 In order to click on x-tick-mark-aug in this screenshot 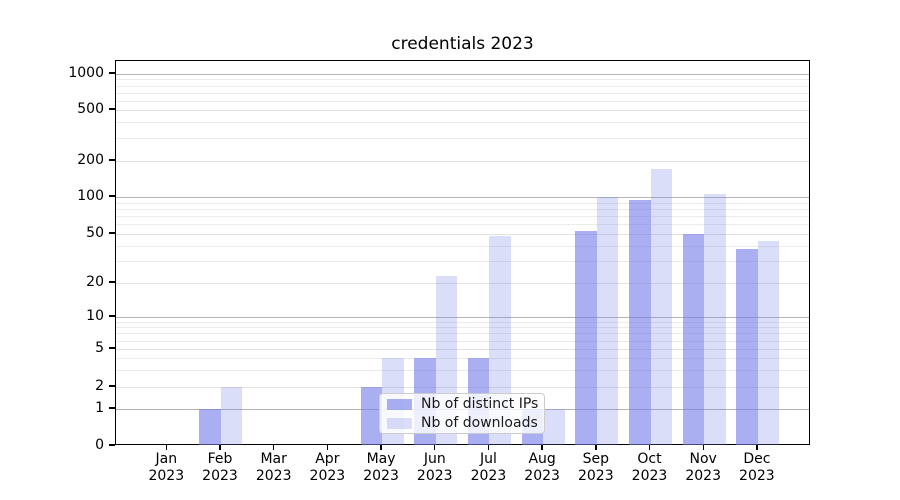, I will do `click(542, 447)`.